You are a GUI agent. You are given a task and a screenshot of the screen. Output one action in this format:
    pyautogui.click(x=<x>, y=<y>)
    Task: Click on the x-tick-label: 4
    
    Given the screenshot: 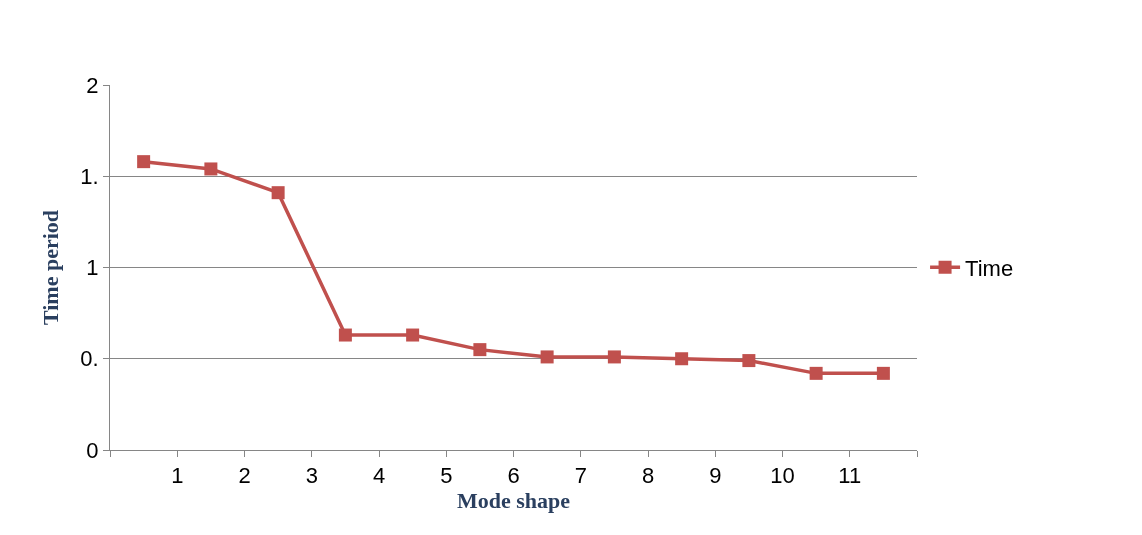 What is the action you would take?
    pyautogui.click(x=379, y=476)
    